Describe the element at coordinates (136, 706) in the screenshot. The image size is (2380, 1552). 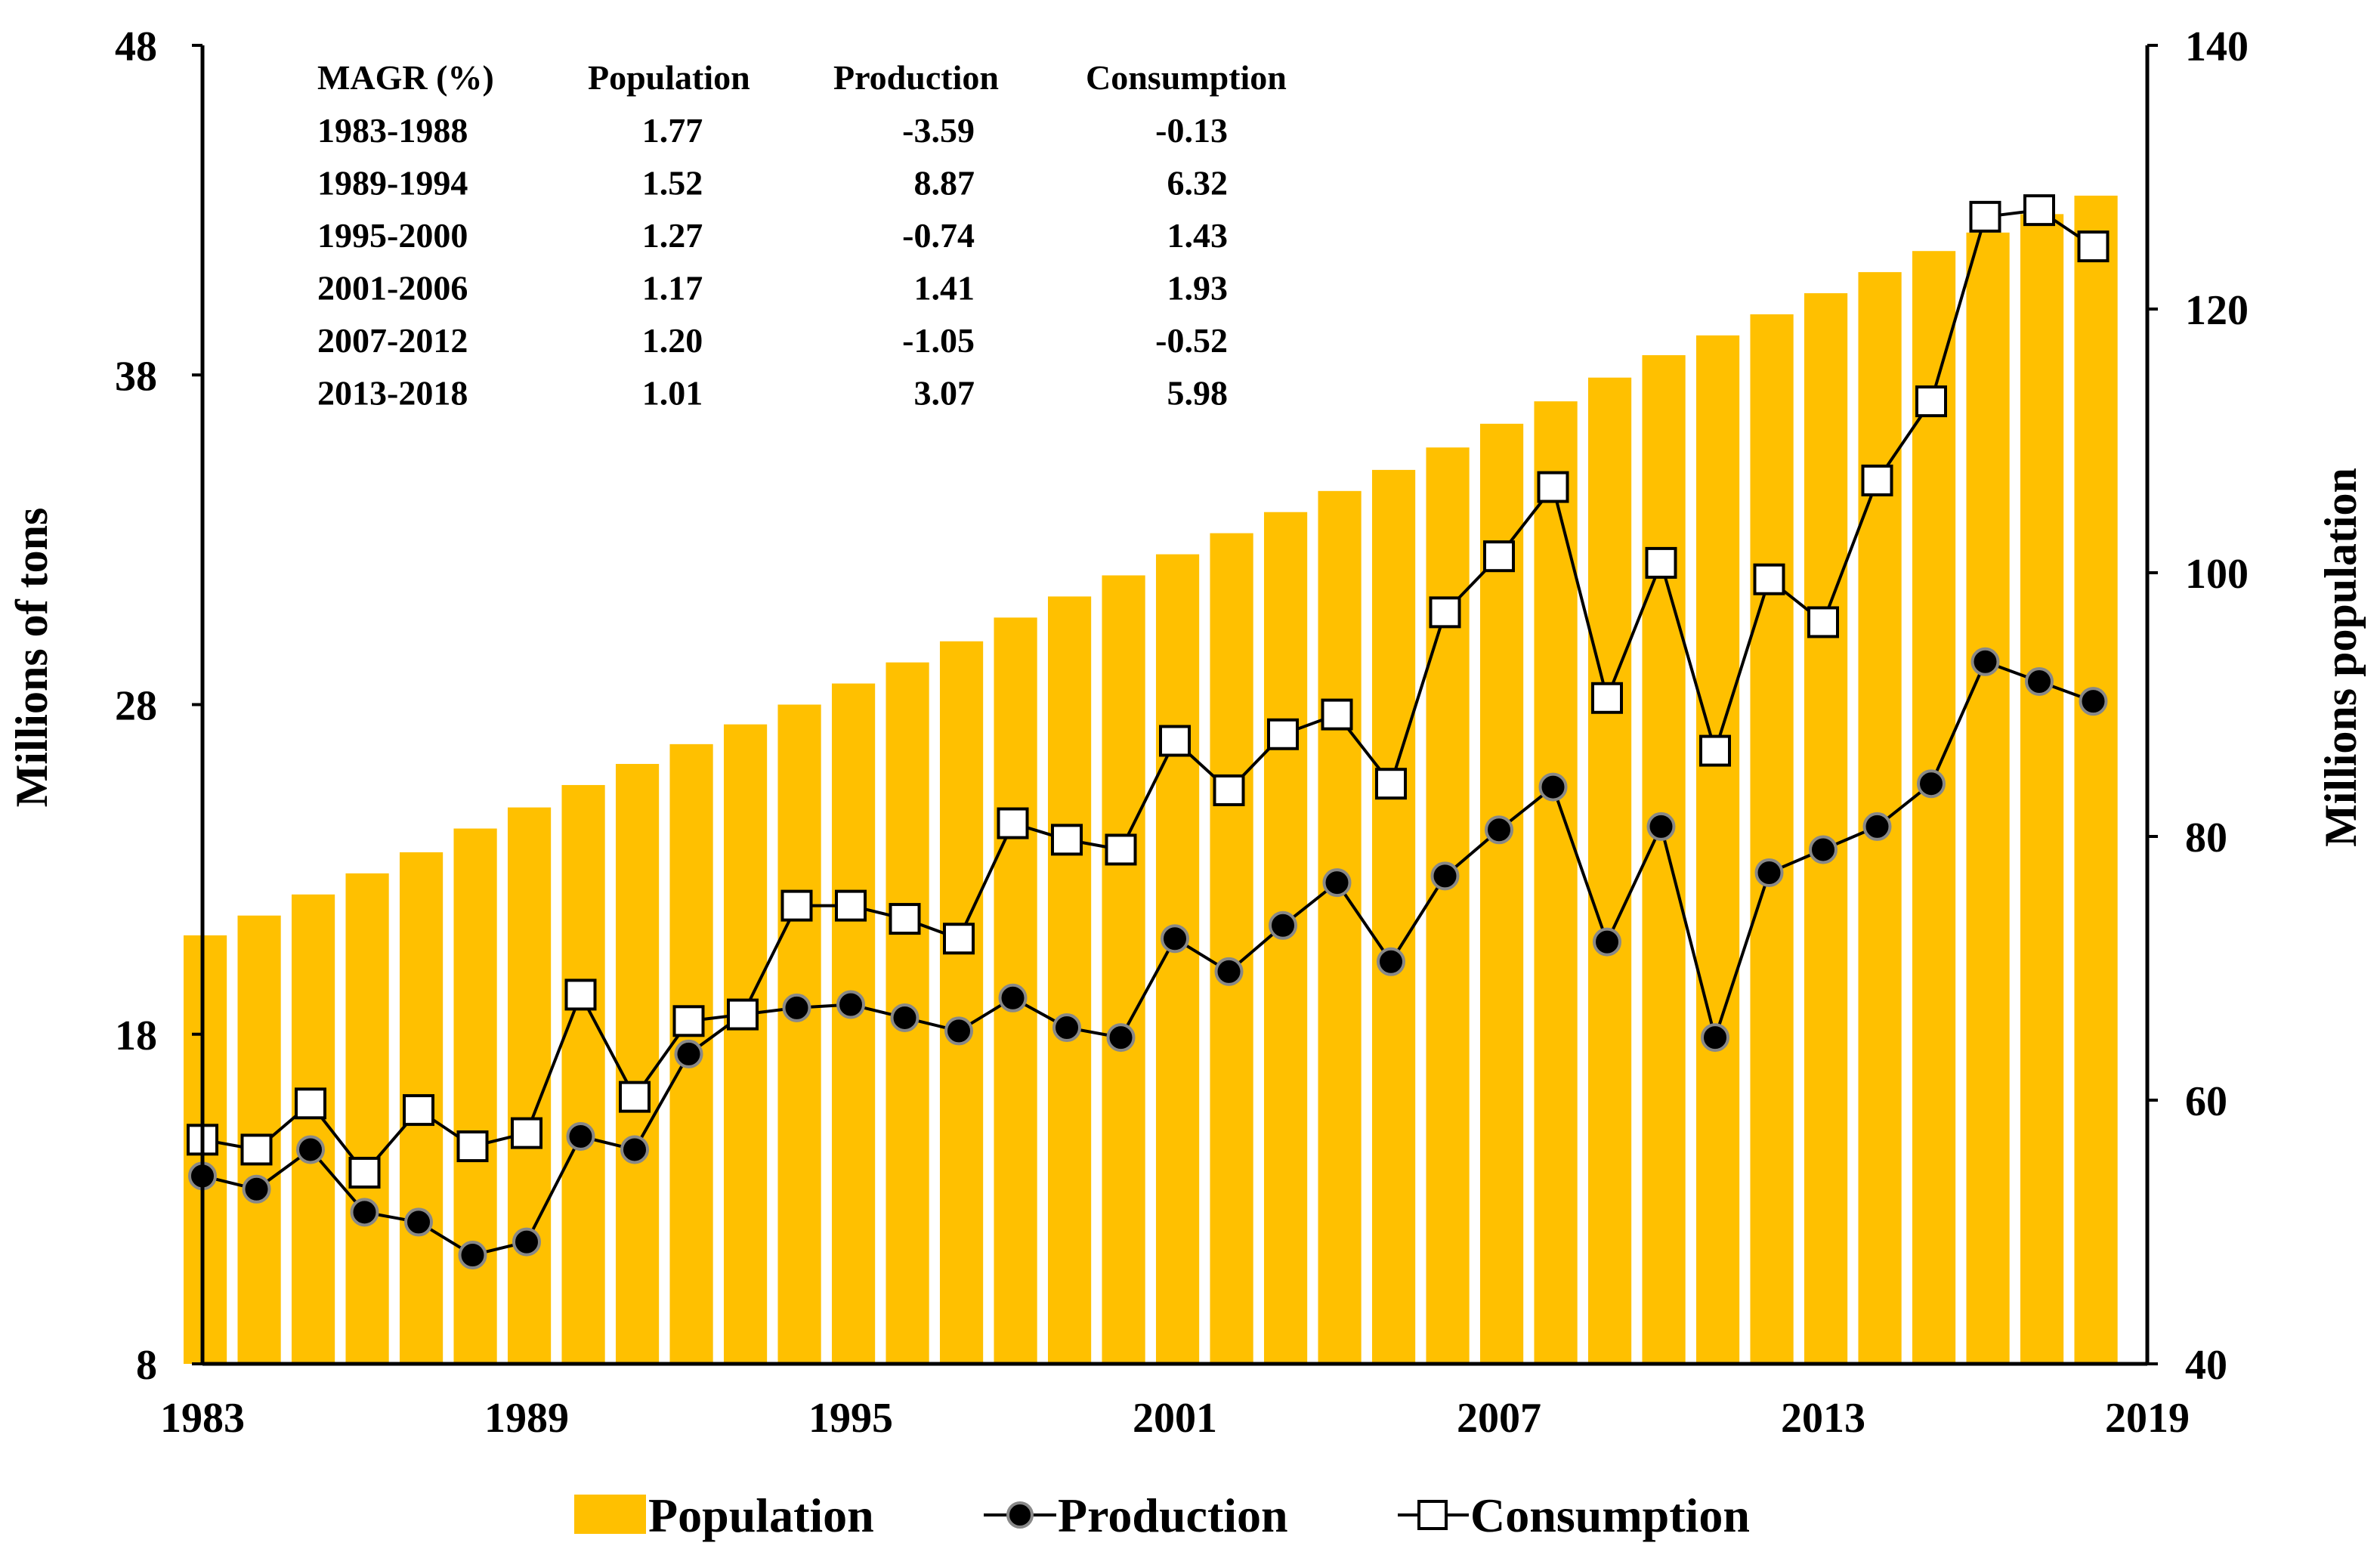
I see `y-left-tick-label-28: 28` at that location.